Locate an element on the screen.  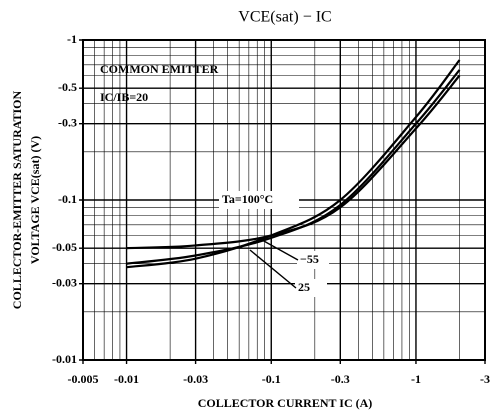
y-tick-label: -1 is located at coordinates (72, 39).